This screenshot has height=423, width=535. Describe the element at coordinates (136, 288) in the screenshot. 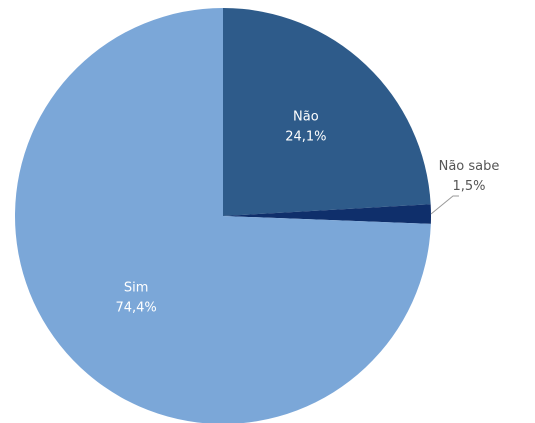

I see `slice-name-sim: Sim` at that location.